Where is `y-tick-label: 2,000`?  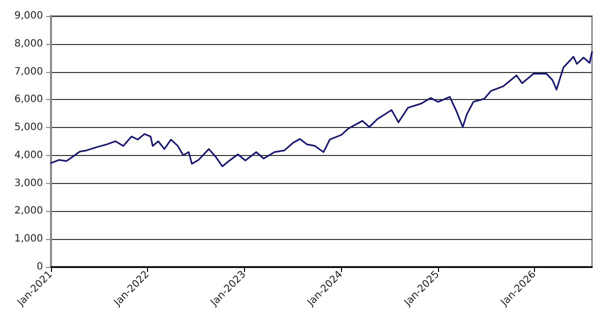 y-tick-label: 2,000 is located at coordinates (28, 211).